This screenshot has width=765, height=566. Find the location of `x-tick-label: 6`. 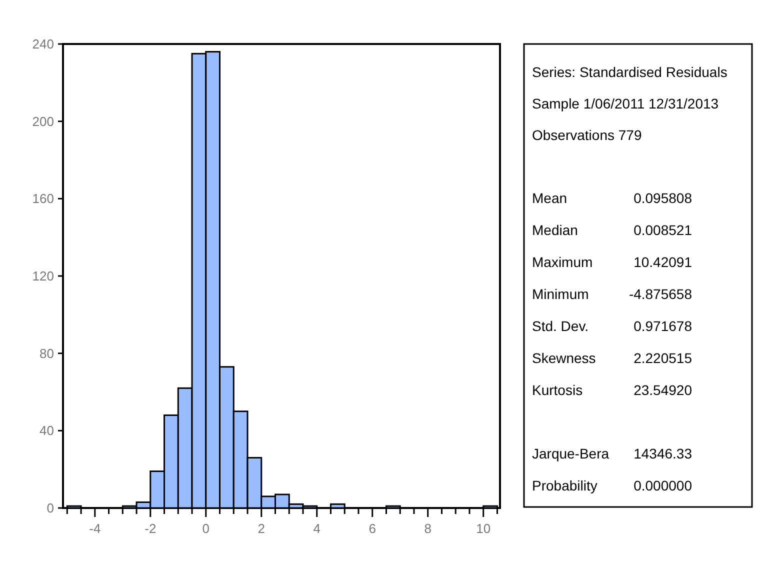

x-tick-label: 6 is located at coordinates (372, 528).